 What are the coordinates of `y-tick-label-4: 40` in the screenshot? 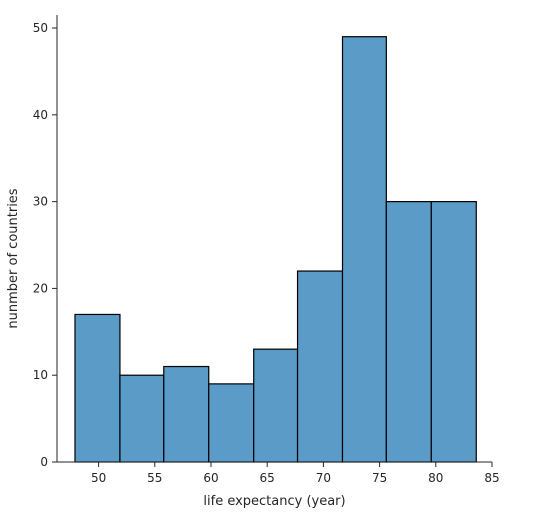 It's located at (40, 115).